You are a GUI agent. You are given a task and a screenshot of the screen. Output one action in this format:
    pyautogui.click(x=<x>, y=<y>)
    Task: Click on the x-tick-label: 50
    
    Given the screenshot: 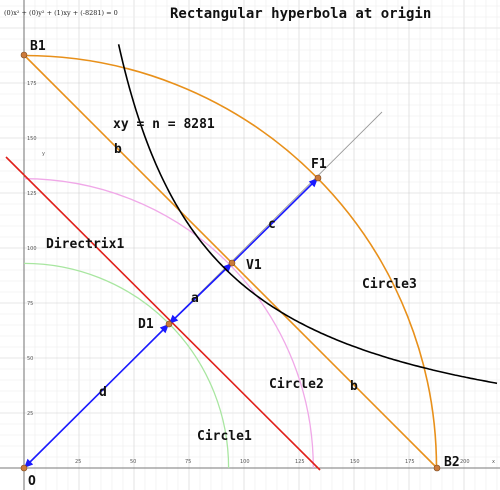 What is the action you would take?
    pyautogui.click(x=133, y=462)
    